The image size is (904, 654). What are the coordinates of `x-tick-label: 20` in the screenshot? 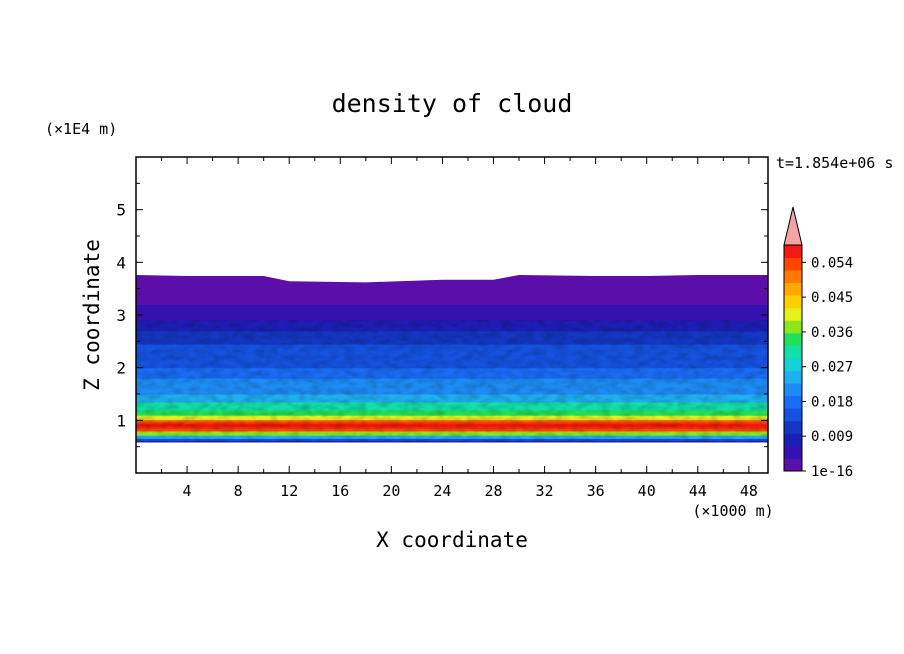 It's located at (391, 491).